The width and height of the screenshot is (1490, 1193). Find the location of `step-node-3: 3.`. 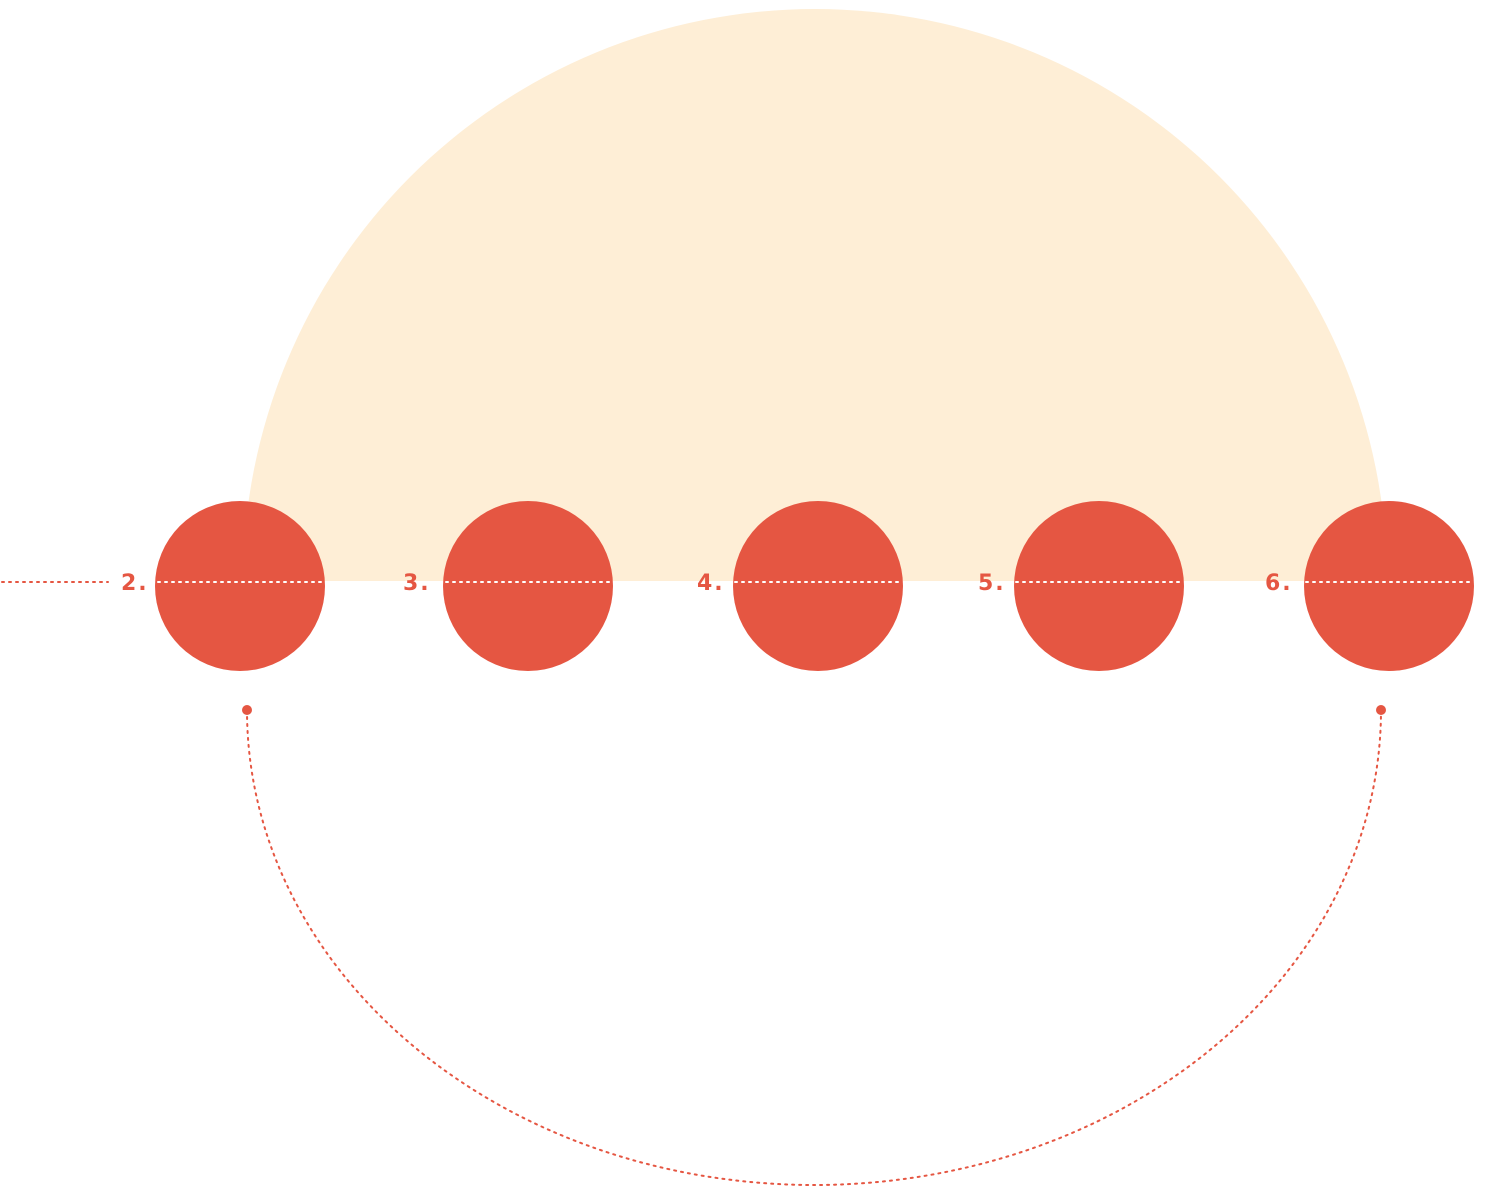

step-node-3: 3. is located at coordinates (508, 586).